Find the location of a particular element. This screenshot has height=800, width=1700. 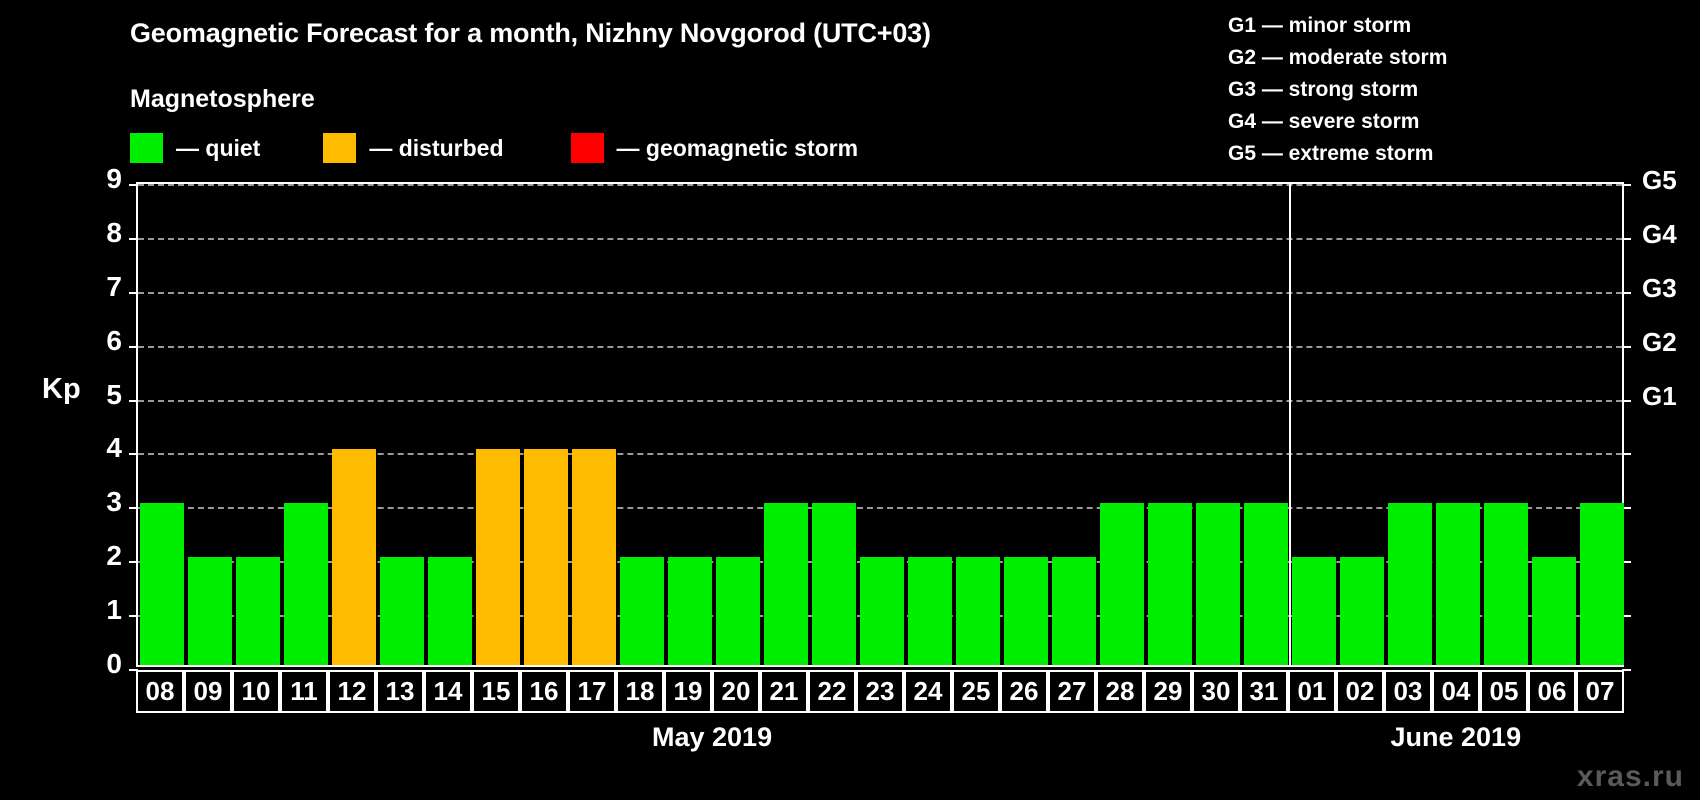

y-tick-label-3: 3 is located at coordinates (114, 502).